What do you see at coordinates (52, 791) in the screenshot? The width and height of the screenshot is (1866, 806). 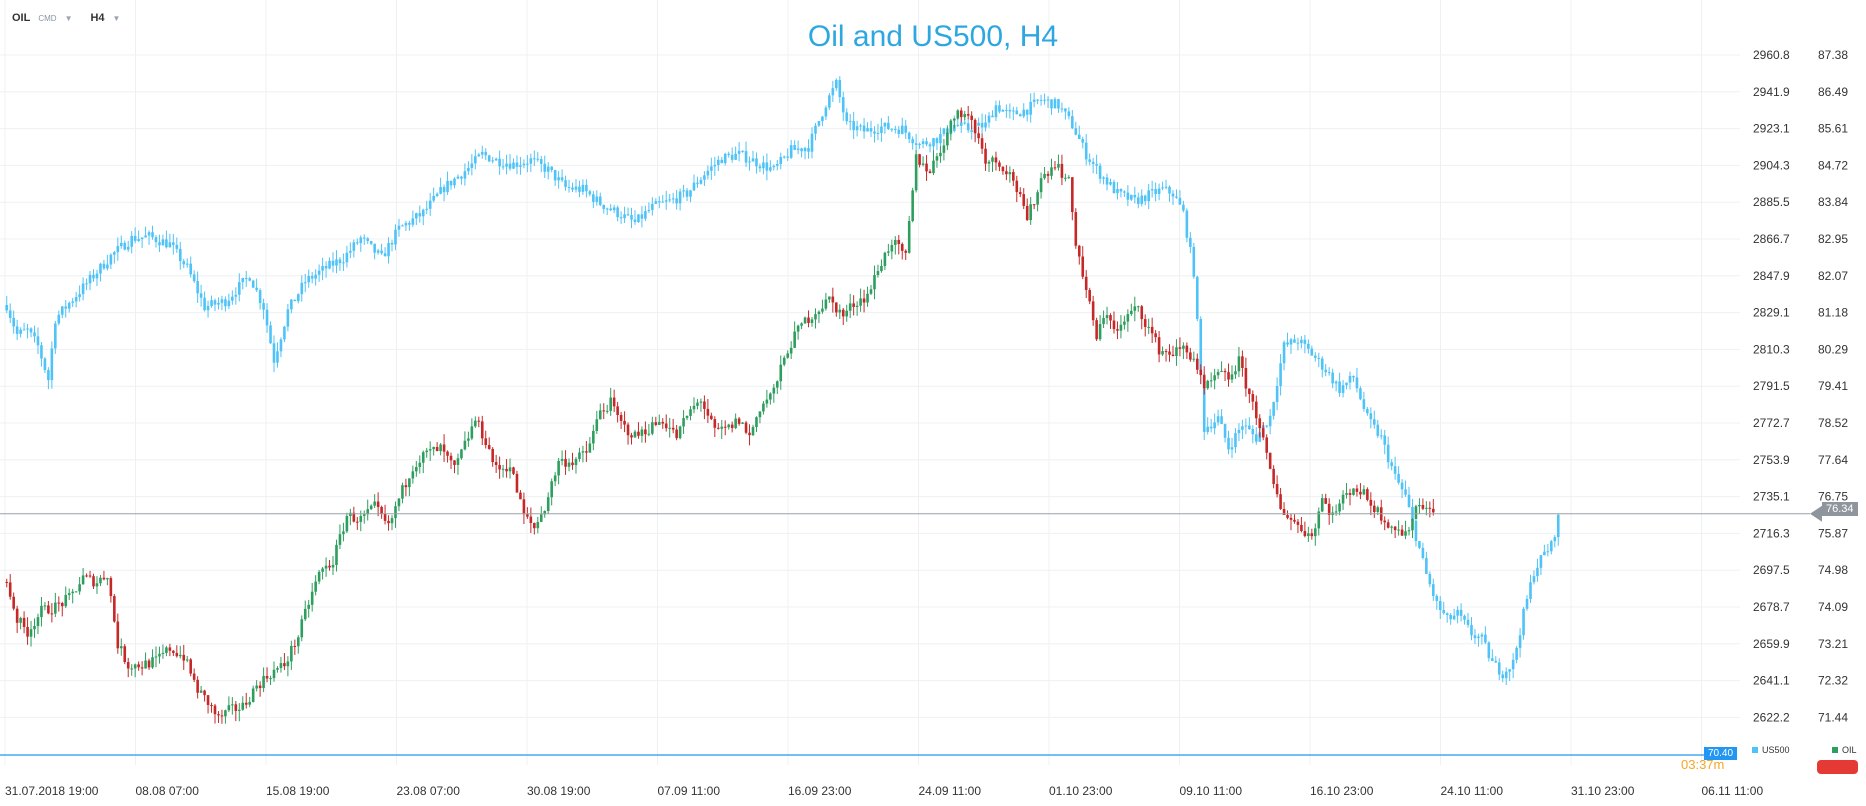 I see `time-axis-tick: 31.07.2018 19:00` at bounding box center [52, 791].